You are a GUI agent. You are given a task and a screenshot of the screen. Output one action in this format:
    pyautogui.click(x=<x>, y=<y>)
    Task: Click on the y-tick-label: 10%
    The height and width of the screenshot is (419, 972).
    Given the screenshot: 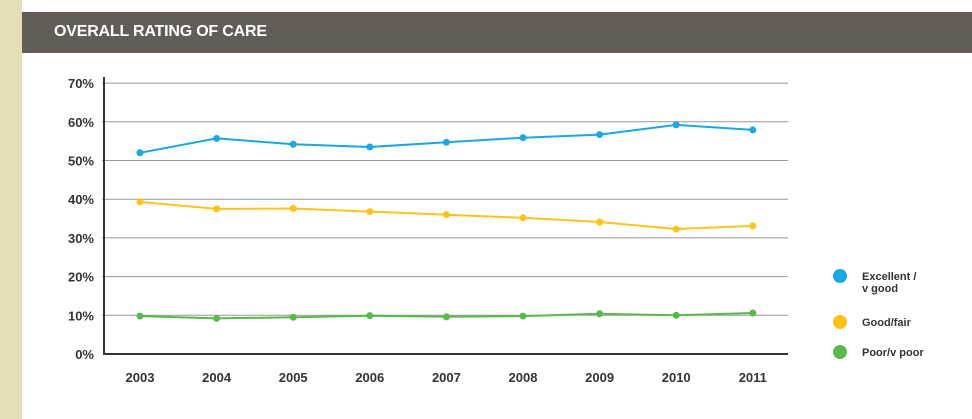 What is the action you would take?
    pyautogui.click(x=81, y=315)
    